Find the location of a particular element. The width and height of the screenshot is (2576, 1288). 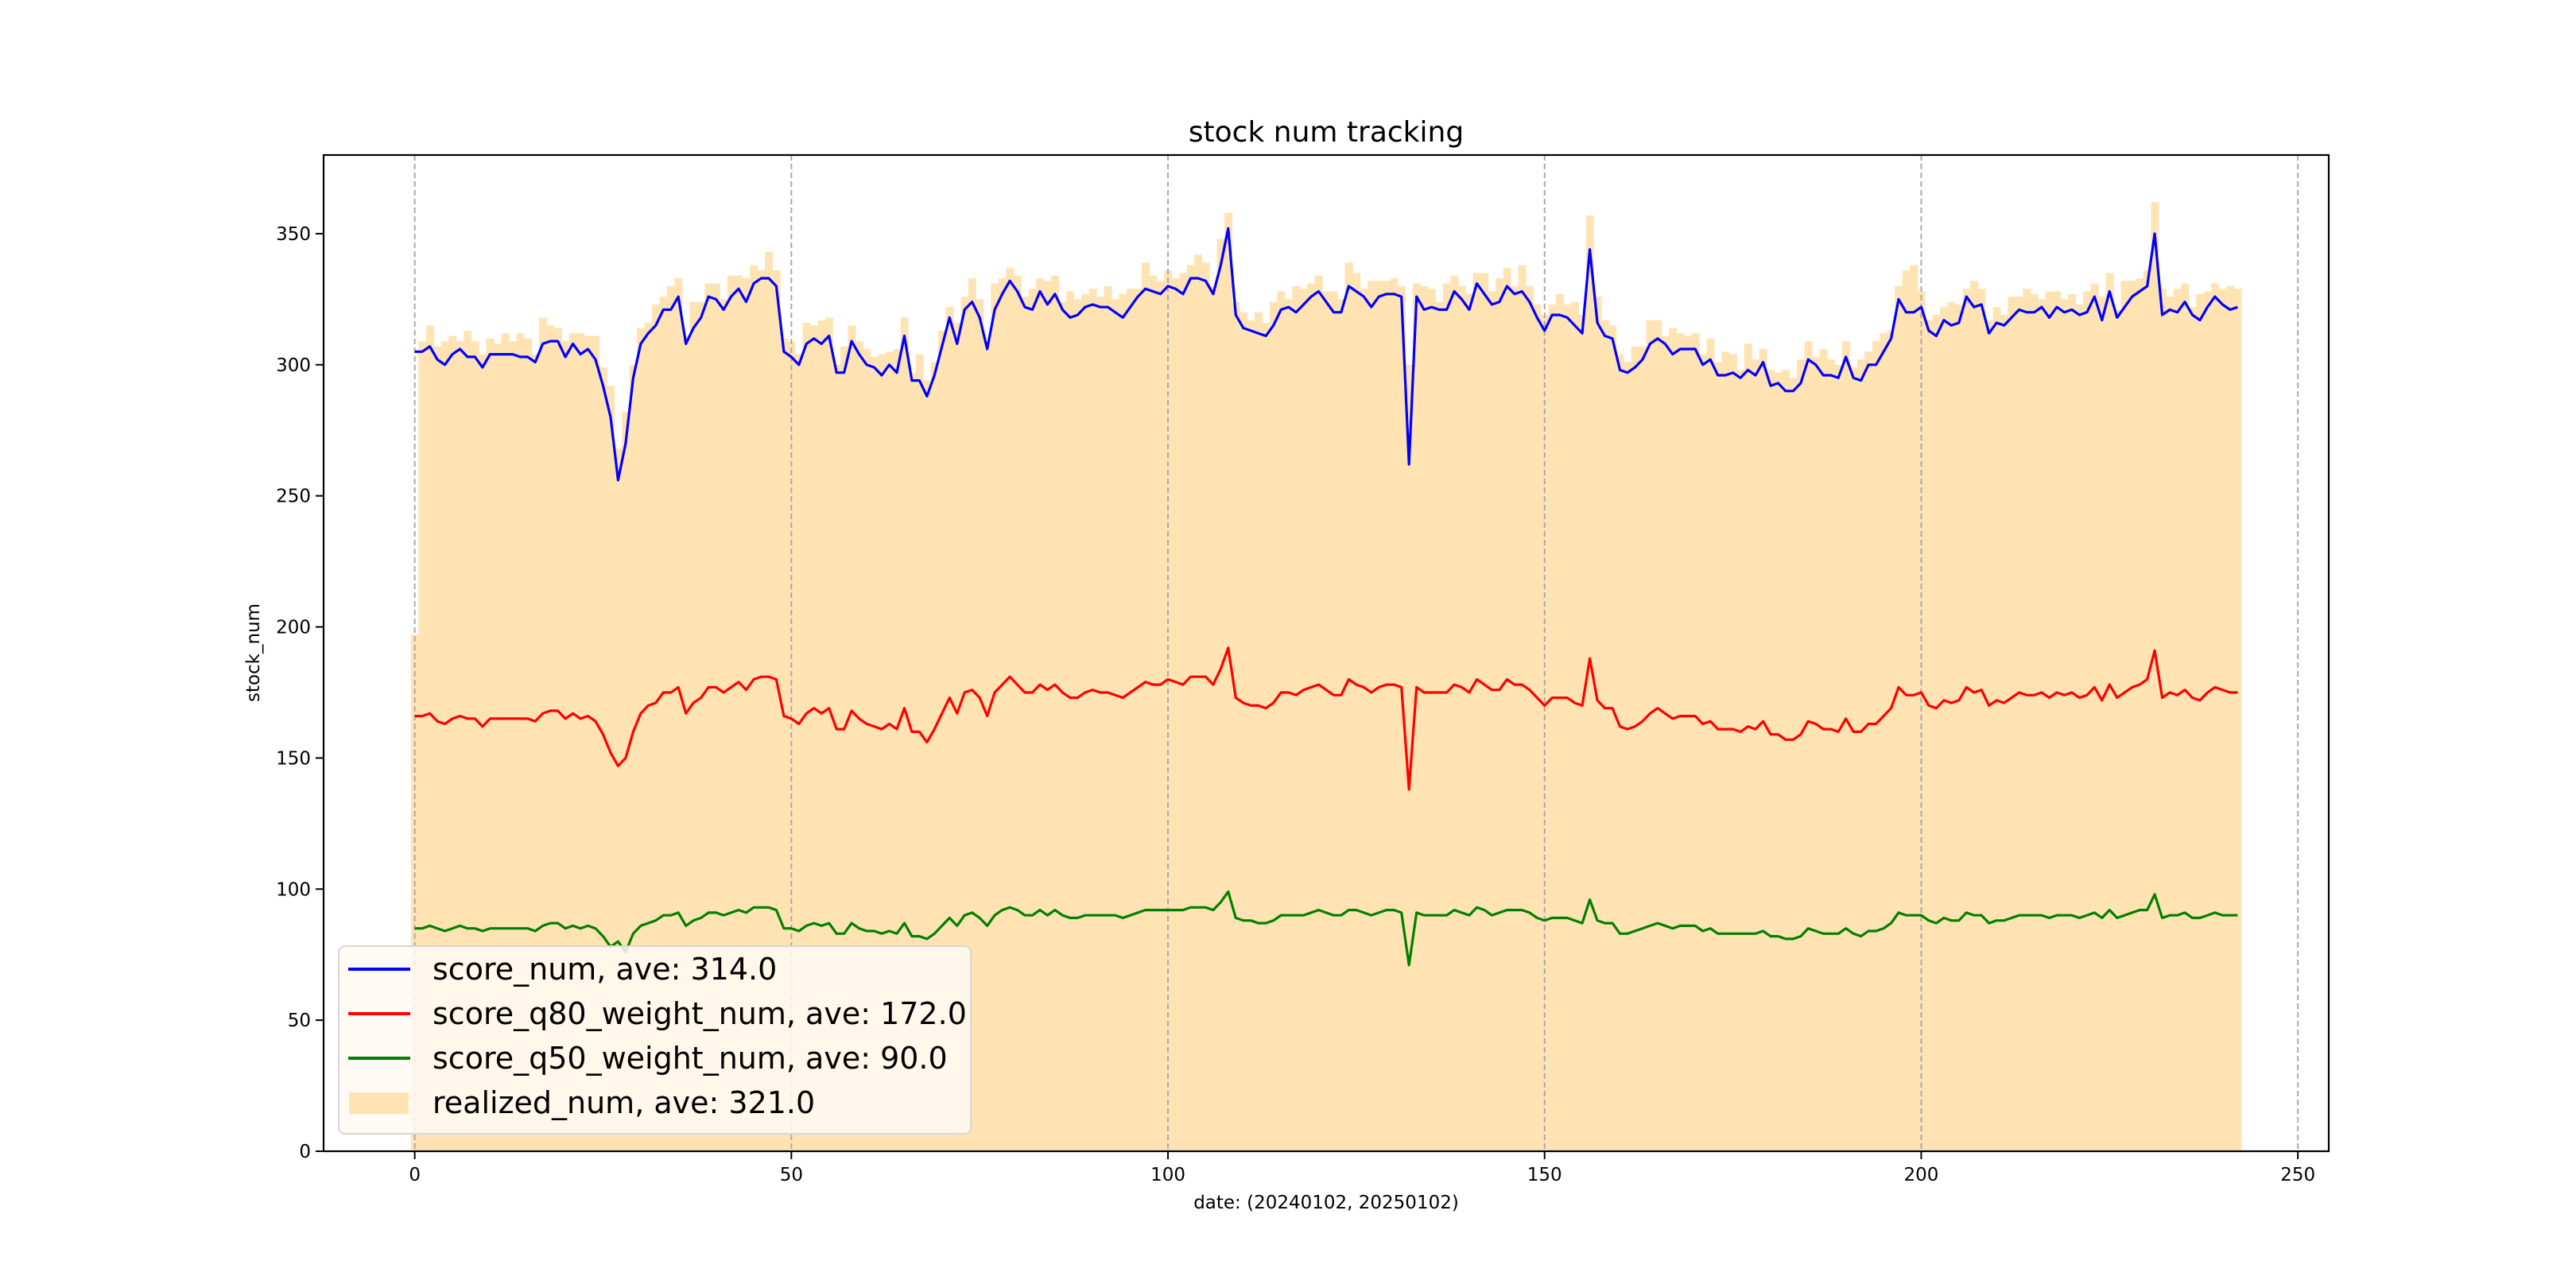

line-score-q80-weight-num is located at coordinates (1326, 719).